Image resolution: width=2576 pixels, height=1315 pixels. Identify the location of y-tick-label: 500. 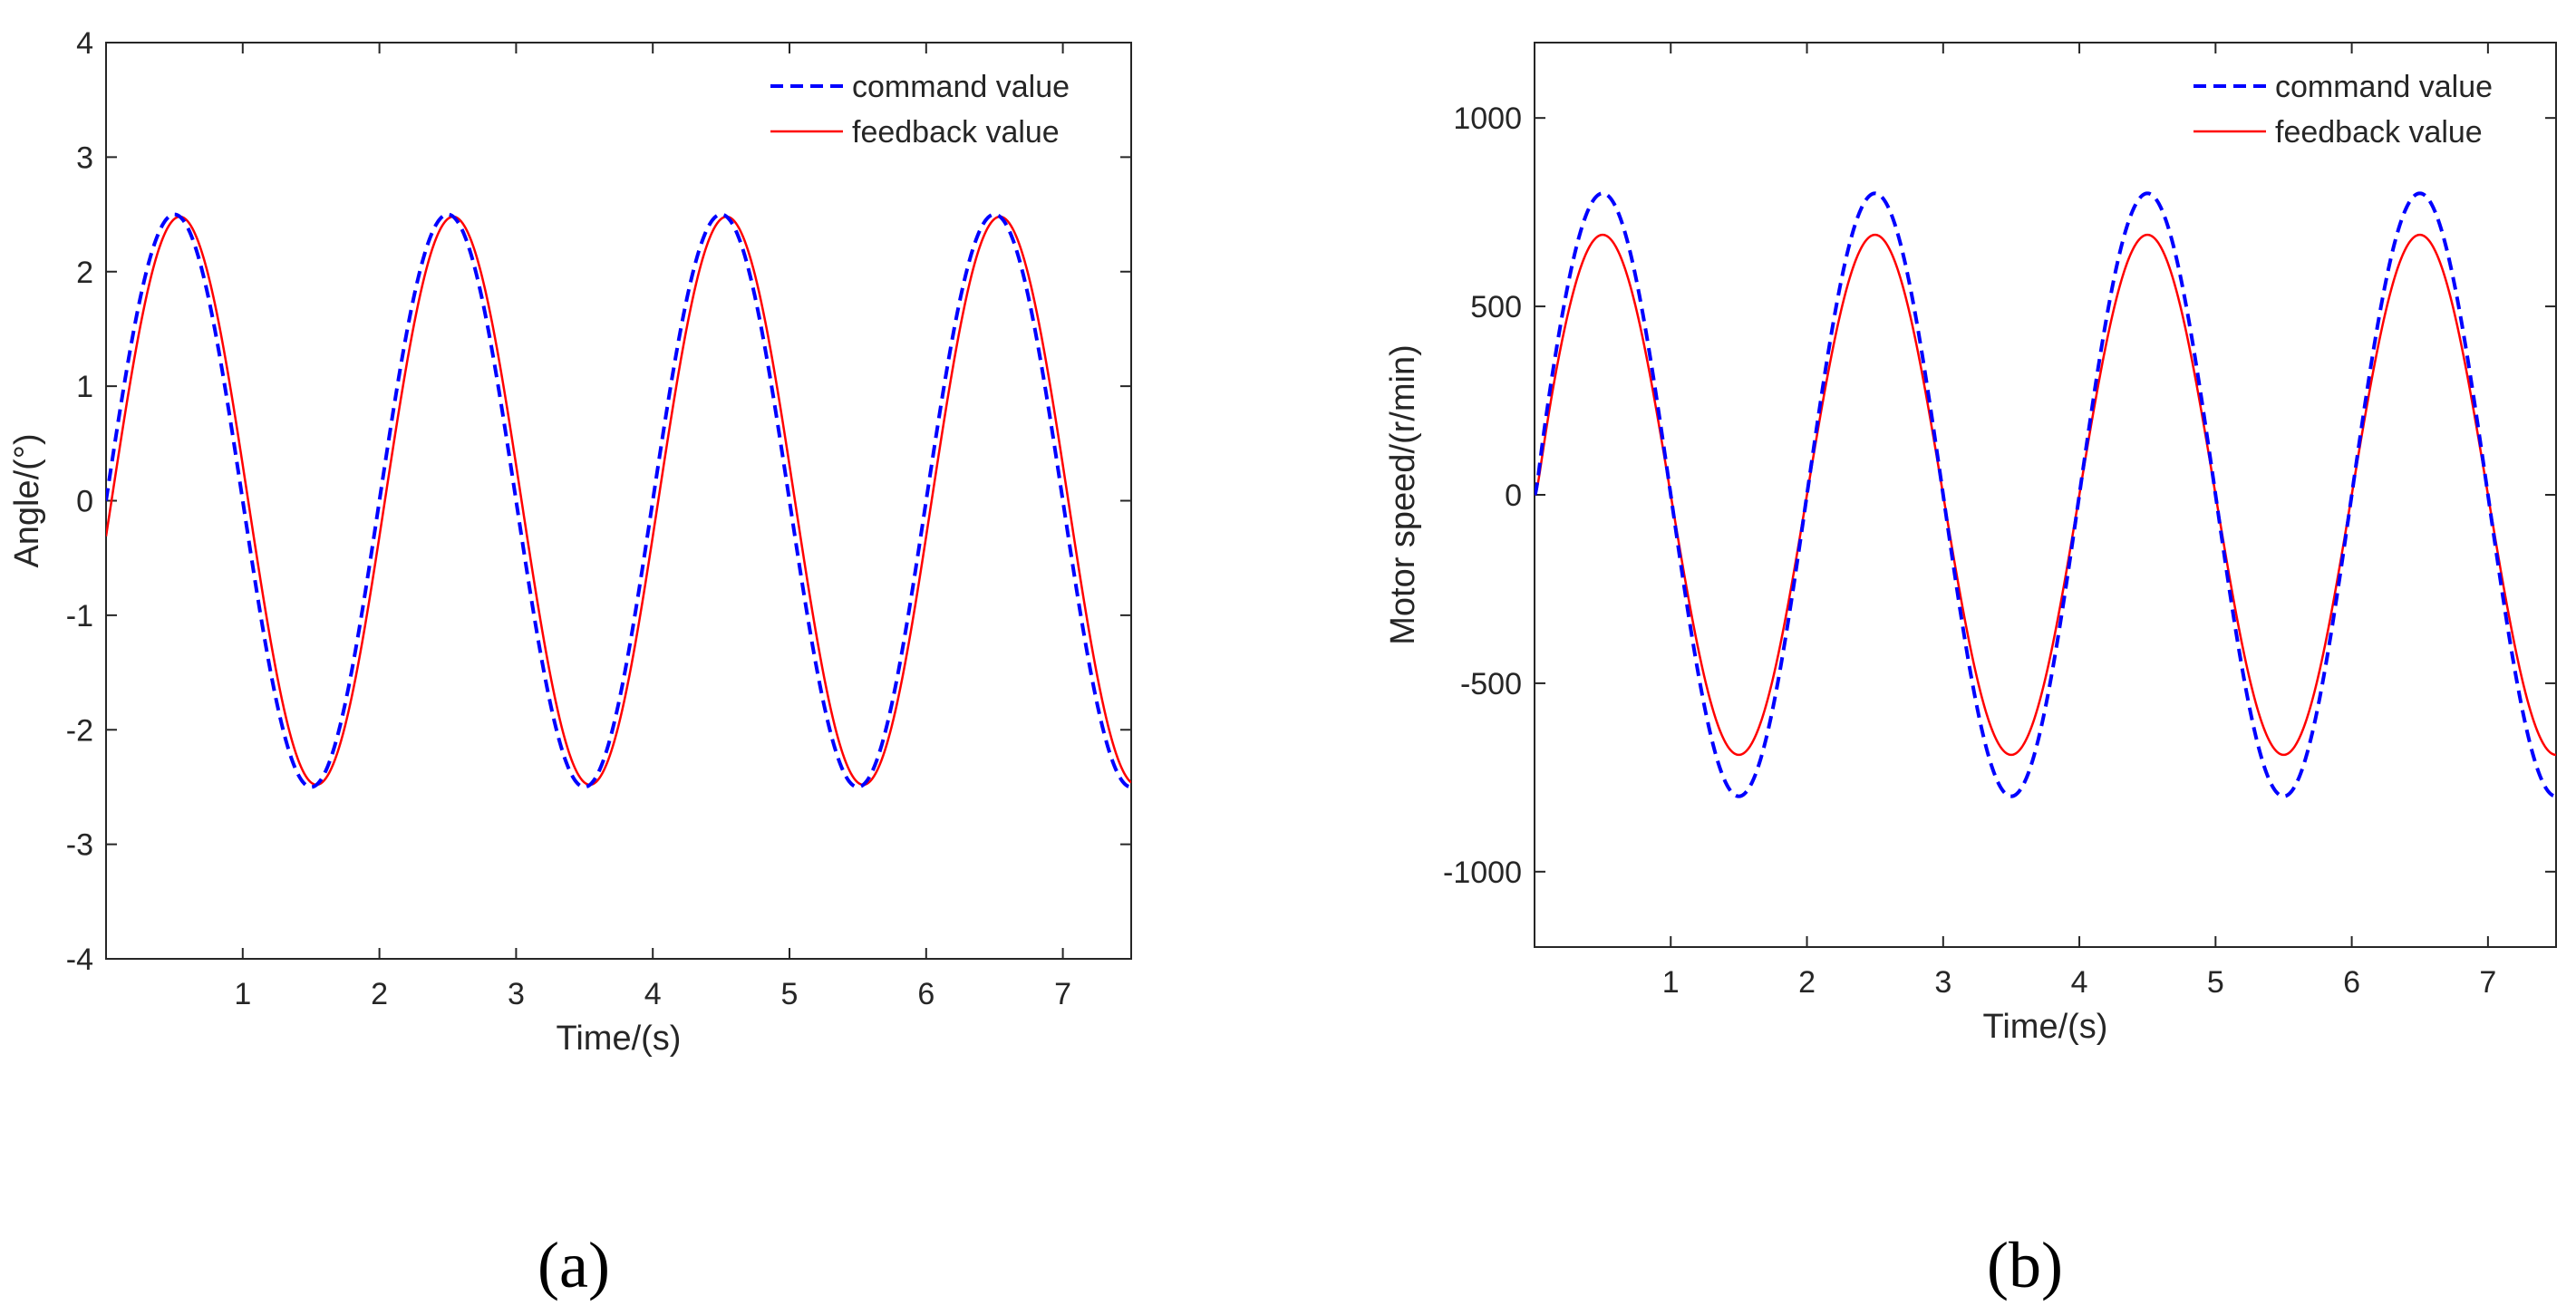
(1496, 307).